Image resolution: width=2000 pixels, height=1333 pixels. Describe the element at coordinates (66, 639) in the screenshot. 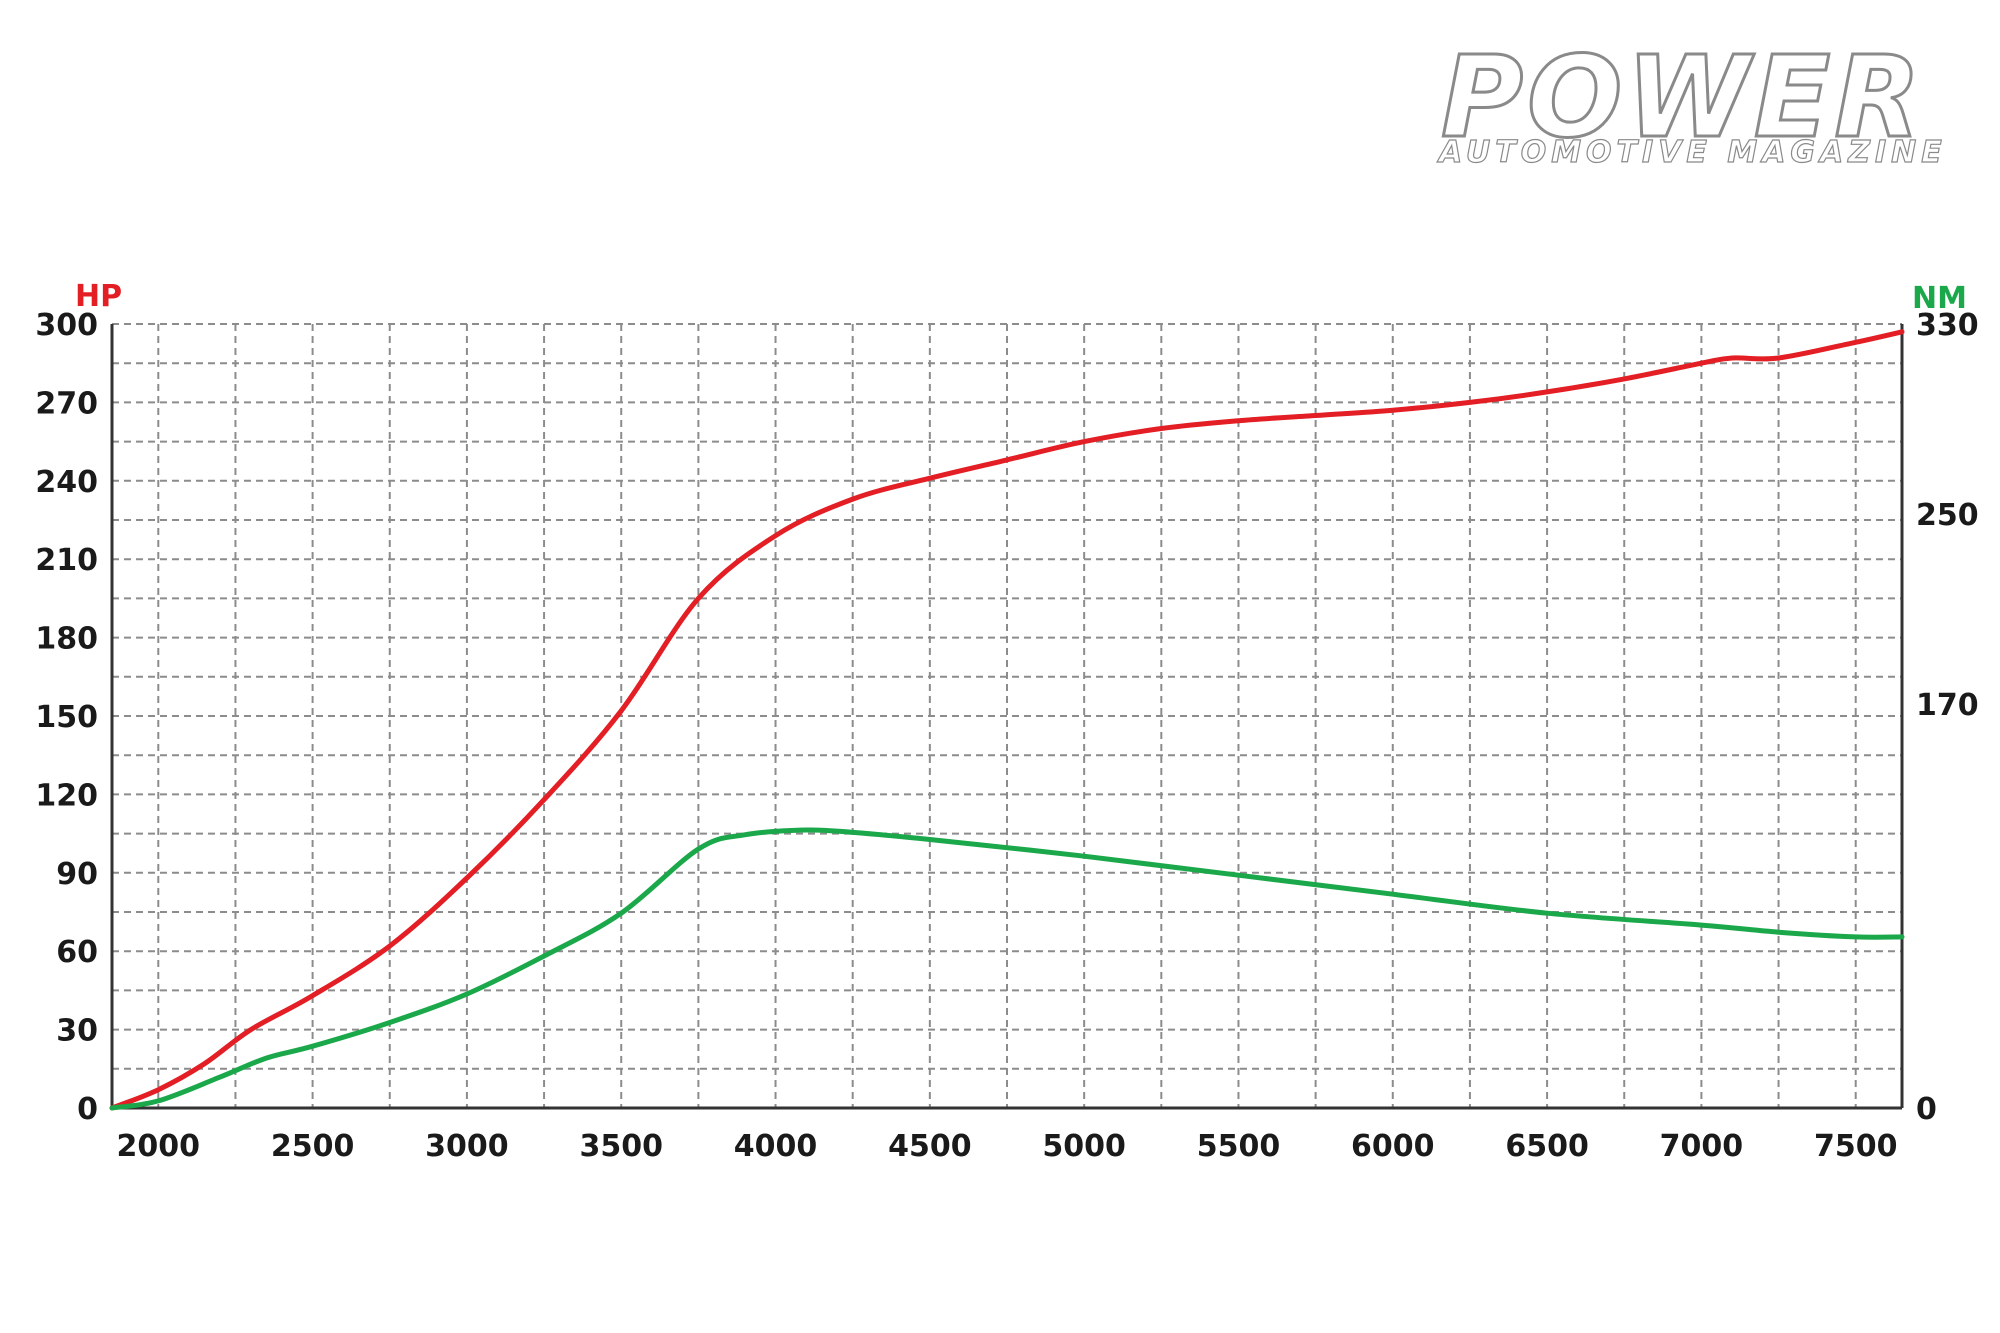

I see `hp-tick-label: 180` at that location.